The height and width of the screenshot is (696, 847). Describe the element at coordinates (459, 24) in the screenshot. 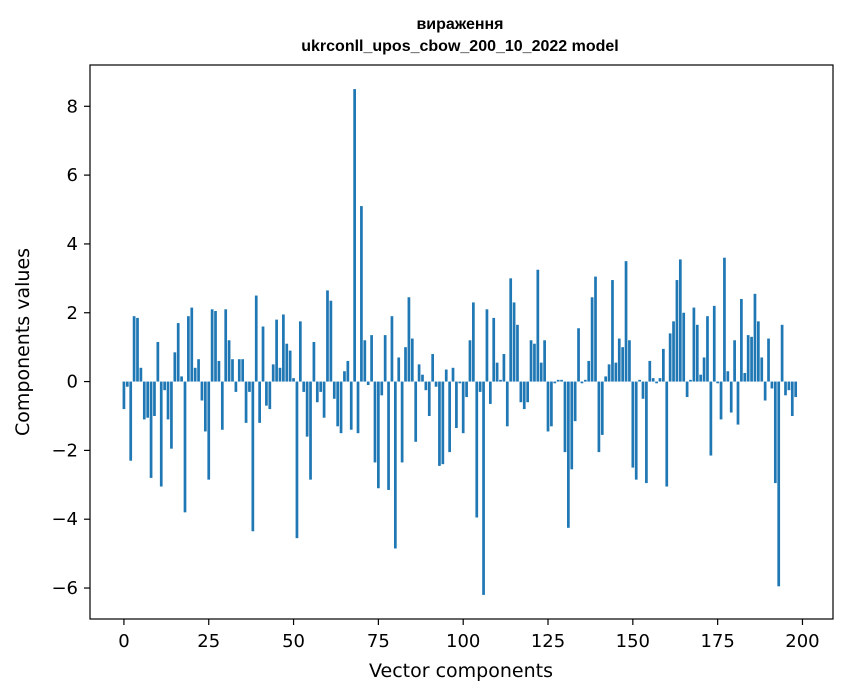

I see `chart-title-line1: вираження` at that location.